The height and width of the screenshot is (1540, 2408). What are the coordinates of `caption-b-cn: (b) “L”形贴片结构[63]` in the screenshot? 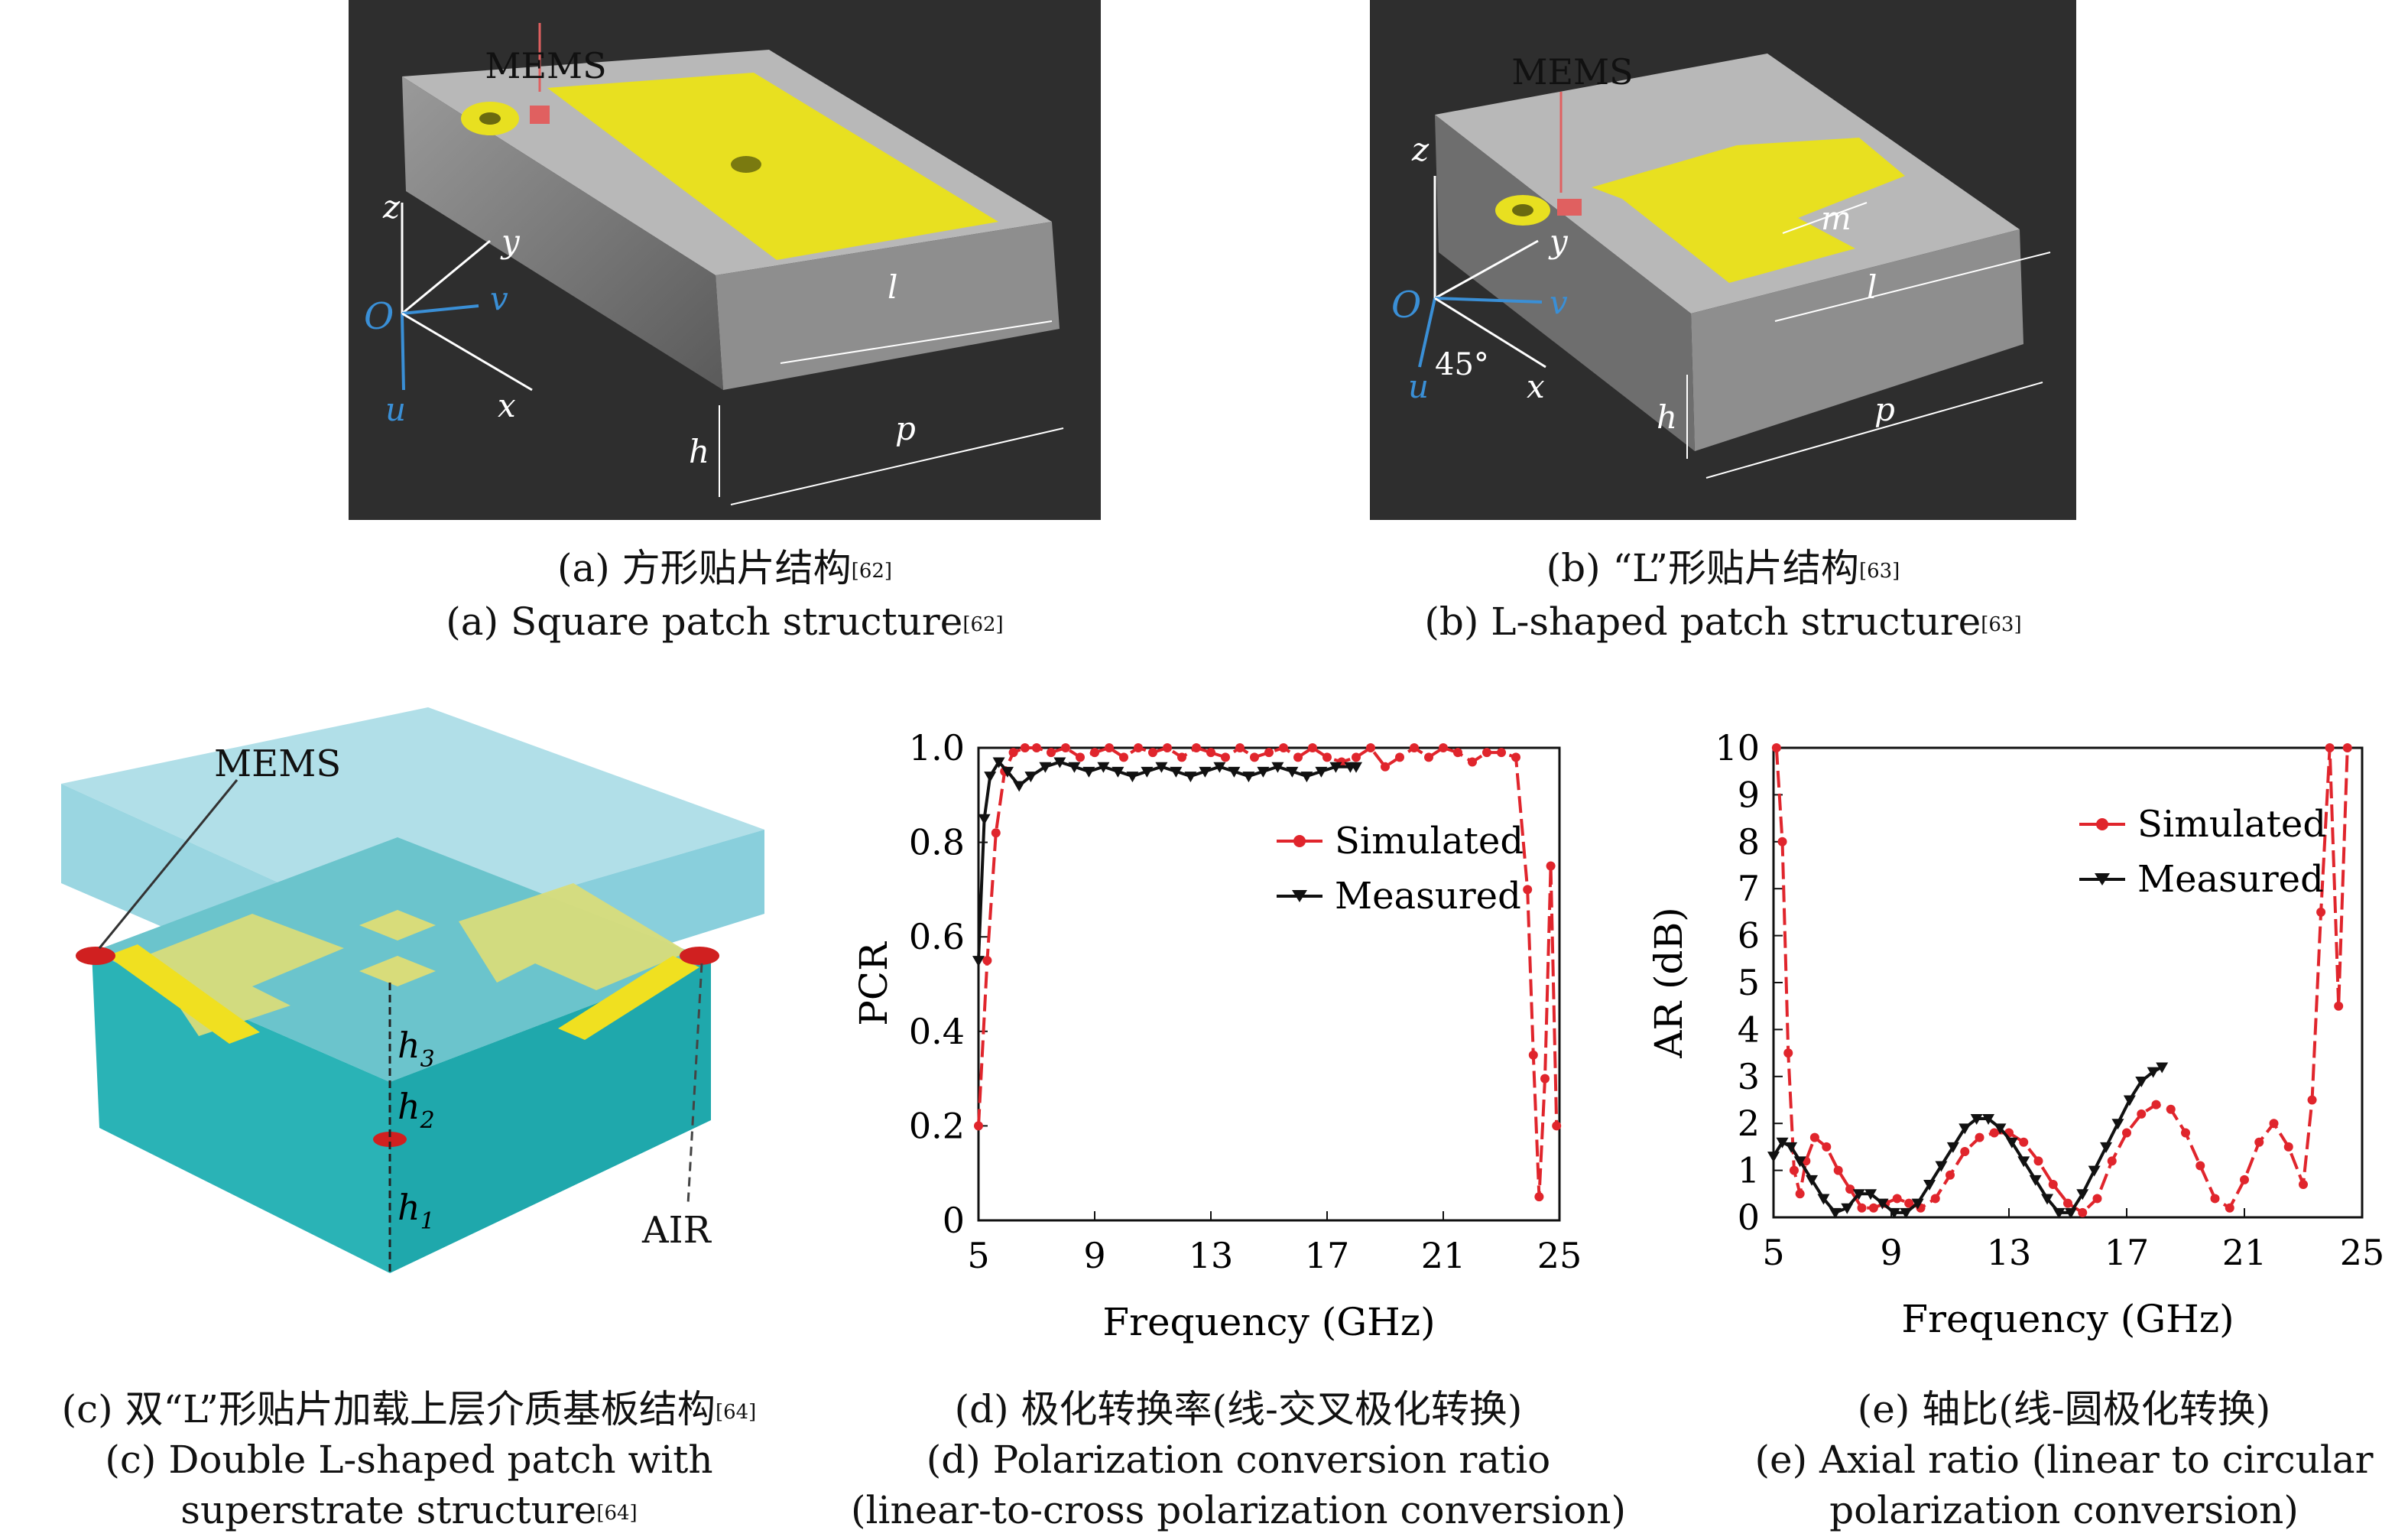 It's located at (1723, 568).